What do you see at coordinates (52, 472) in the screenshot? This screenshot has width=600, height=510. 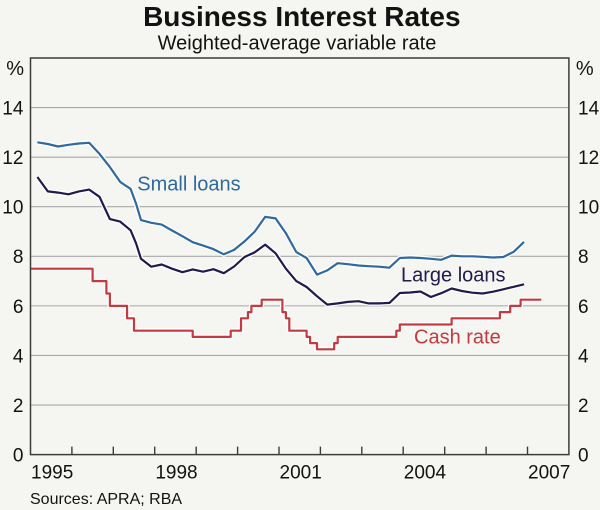 I see `svg-text: 1995` at bounding box center [52, 472].